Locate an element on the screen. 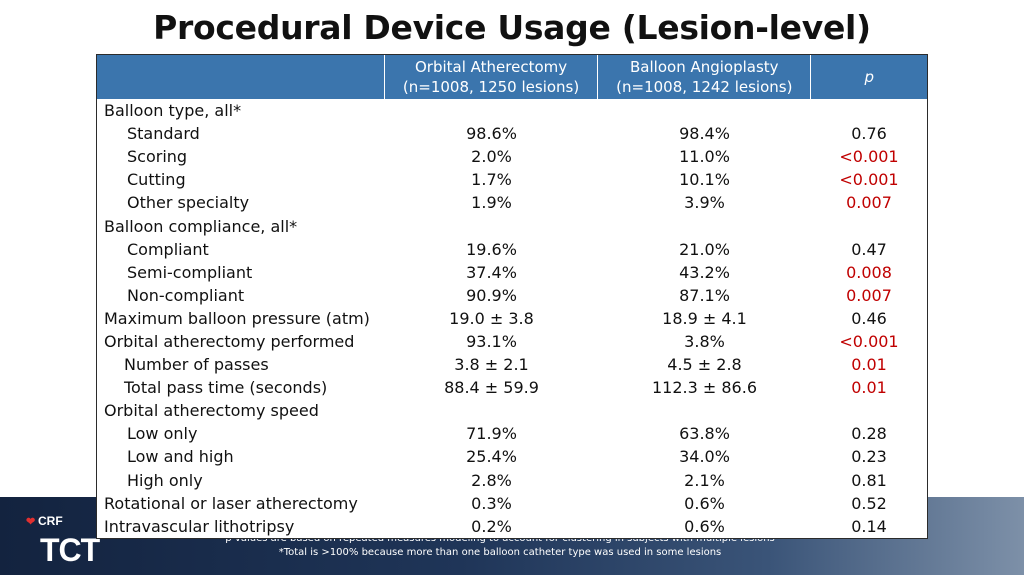 This screenshot has width=1024, height=575. orbital-atherectomy-value: 2.8% is located at coordinates (491, 480).